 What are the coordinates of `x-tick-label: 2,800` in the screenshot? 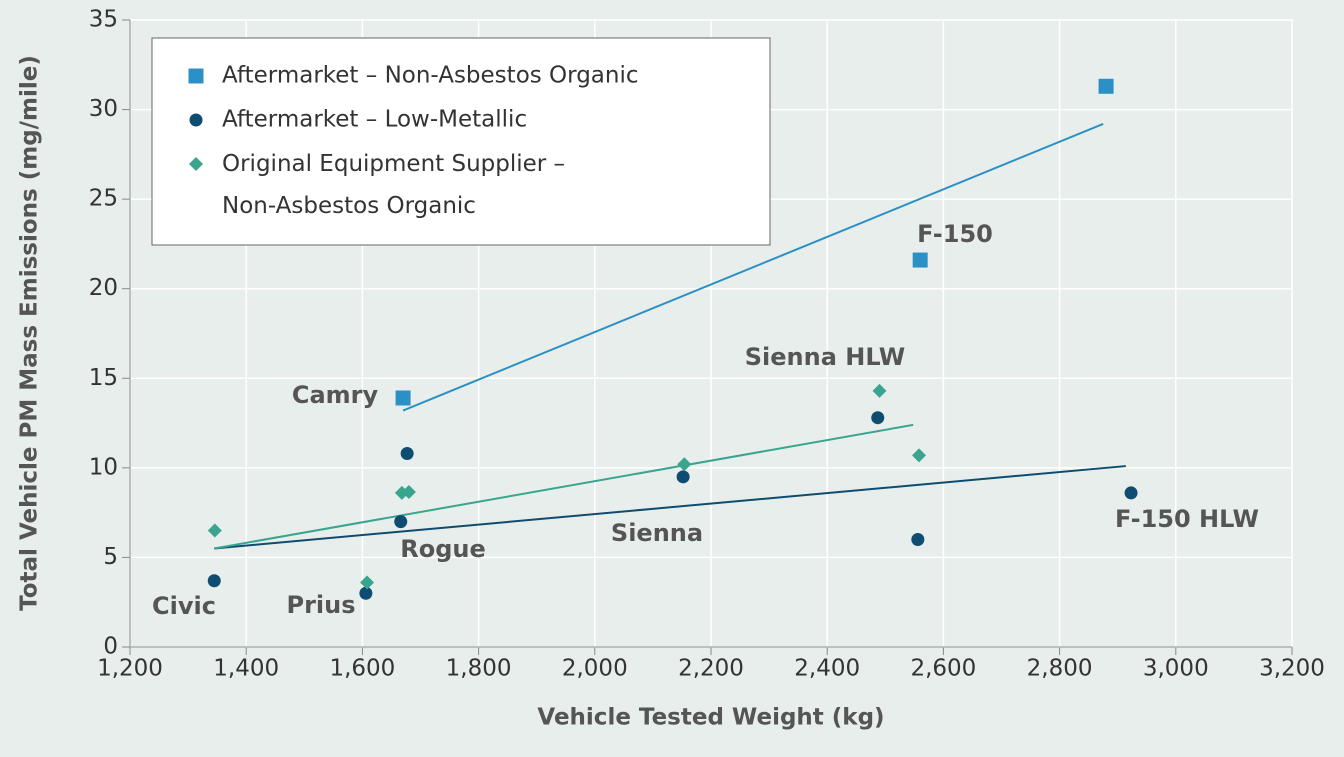 It's located at (1060, 669).